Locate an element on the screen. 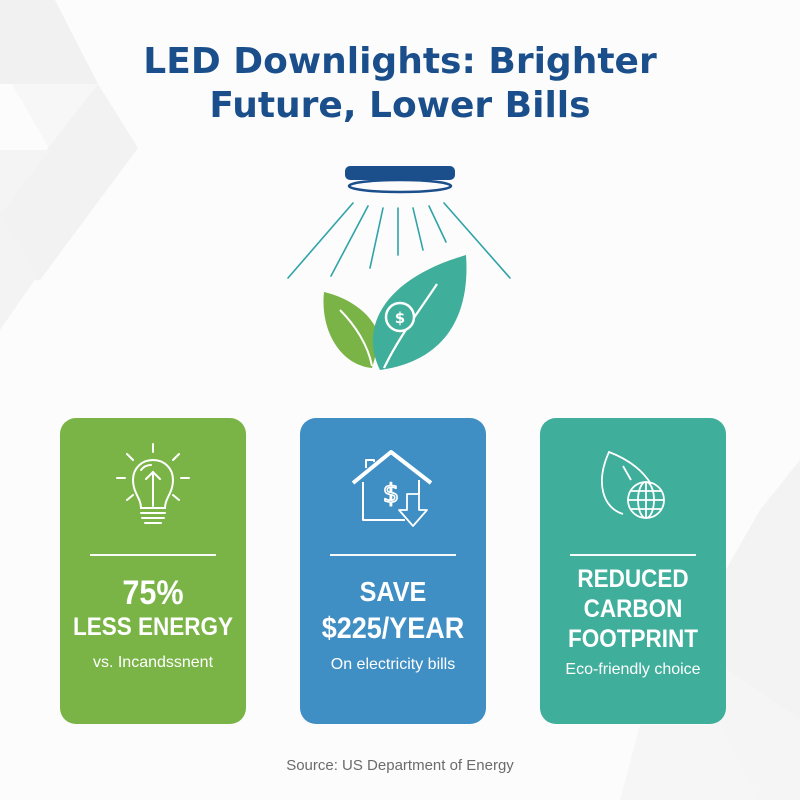 Image resolution: width=800 pixels, height=800 pixels. card-headline: REDUCED CARBON FOOTPRINT is located at coordinates (633, 609).